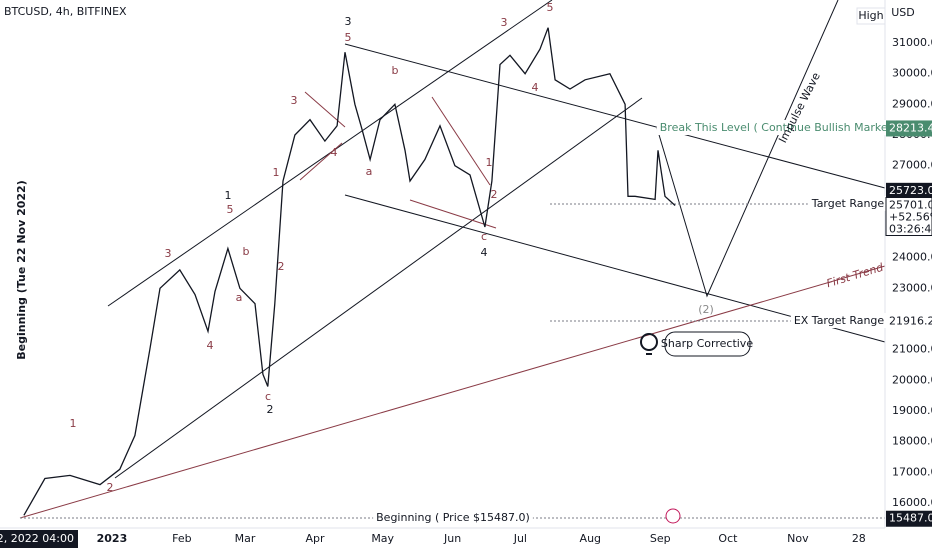  I want to click on y-tick-label: 17000.0, so click(912, 471).